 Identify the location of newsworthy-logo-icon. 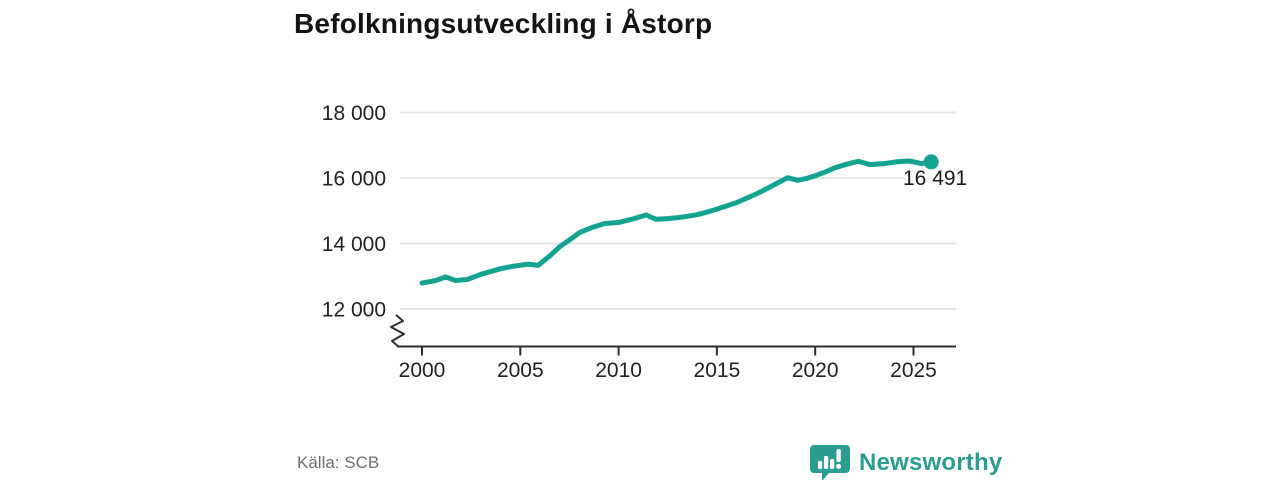
(830, 462).